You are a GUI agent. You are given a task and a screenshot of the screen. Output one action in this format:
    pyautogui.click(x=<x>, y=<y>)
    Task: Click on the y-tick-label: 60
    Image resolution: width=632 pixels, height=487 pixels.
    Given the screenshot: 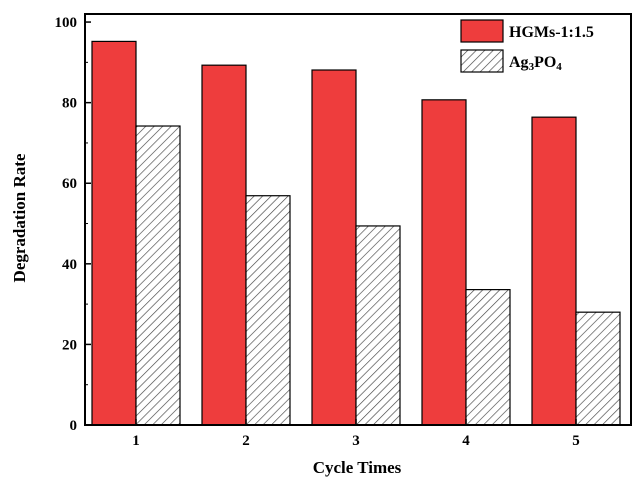 What is the action you would take?
    pyautogui.click(x=69, y=184)
    